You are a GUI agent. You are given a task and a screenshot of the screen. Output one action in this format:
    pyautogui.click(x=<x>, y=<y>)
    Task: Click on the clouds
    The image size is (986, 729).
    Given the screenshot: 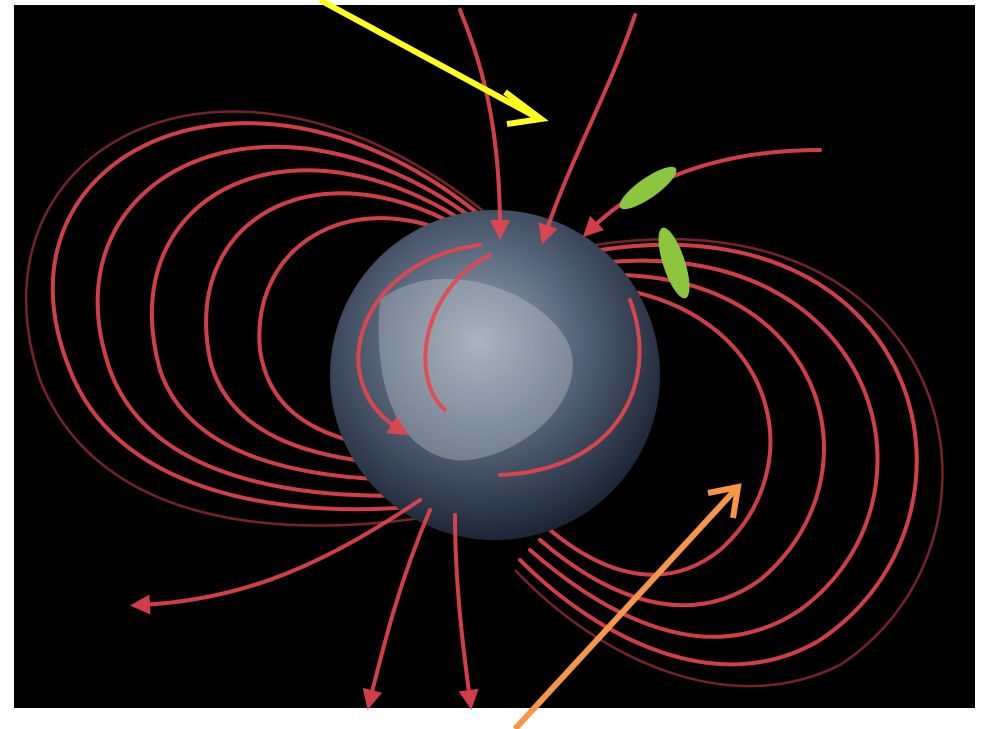 What is the action you would take?
    pyautogui.click(x=475, y=369)
    